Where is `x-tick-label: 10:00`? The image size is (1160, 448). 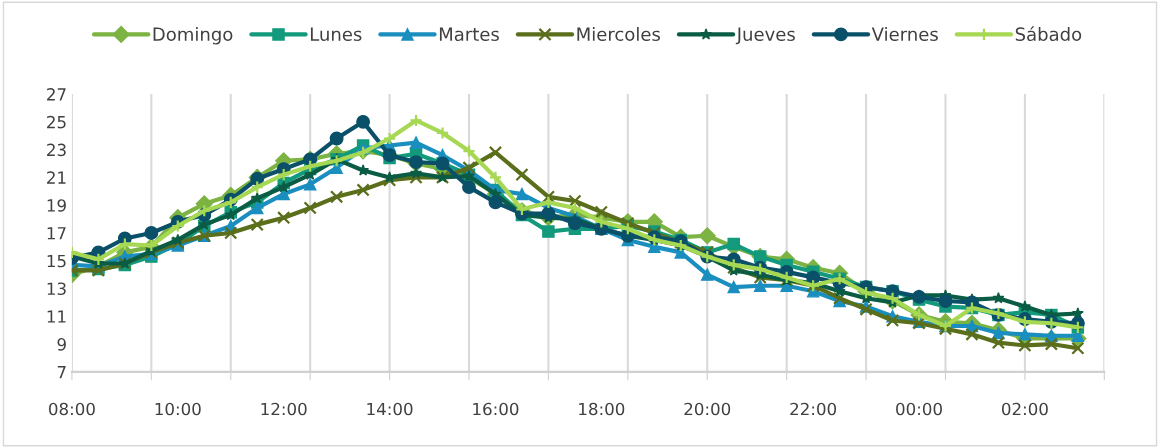
x-tick-label: 10:00 is located at coordinates (178, 409).